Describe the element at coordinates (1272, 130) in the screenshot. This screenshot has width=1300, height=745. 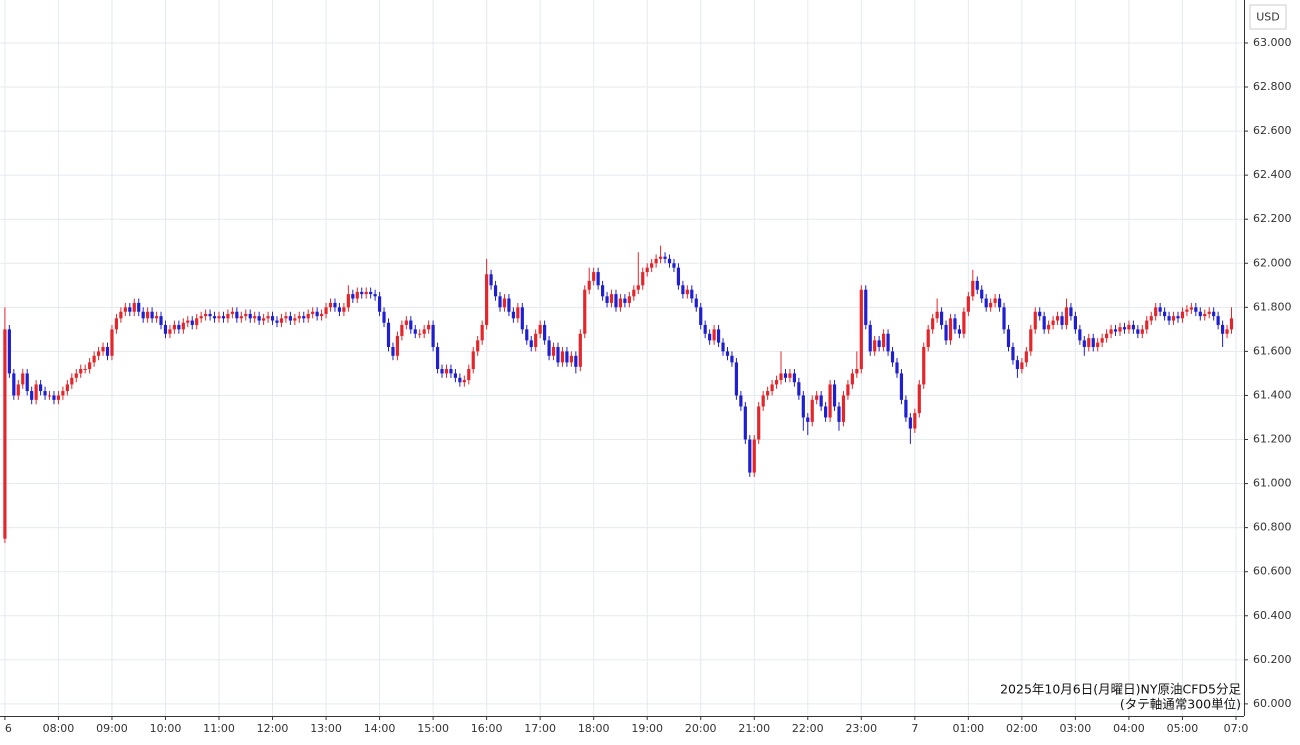
I see `y-tick-label: 62.600` at that location.